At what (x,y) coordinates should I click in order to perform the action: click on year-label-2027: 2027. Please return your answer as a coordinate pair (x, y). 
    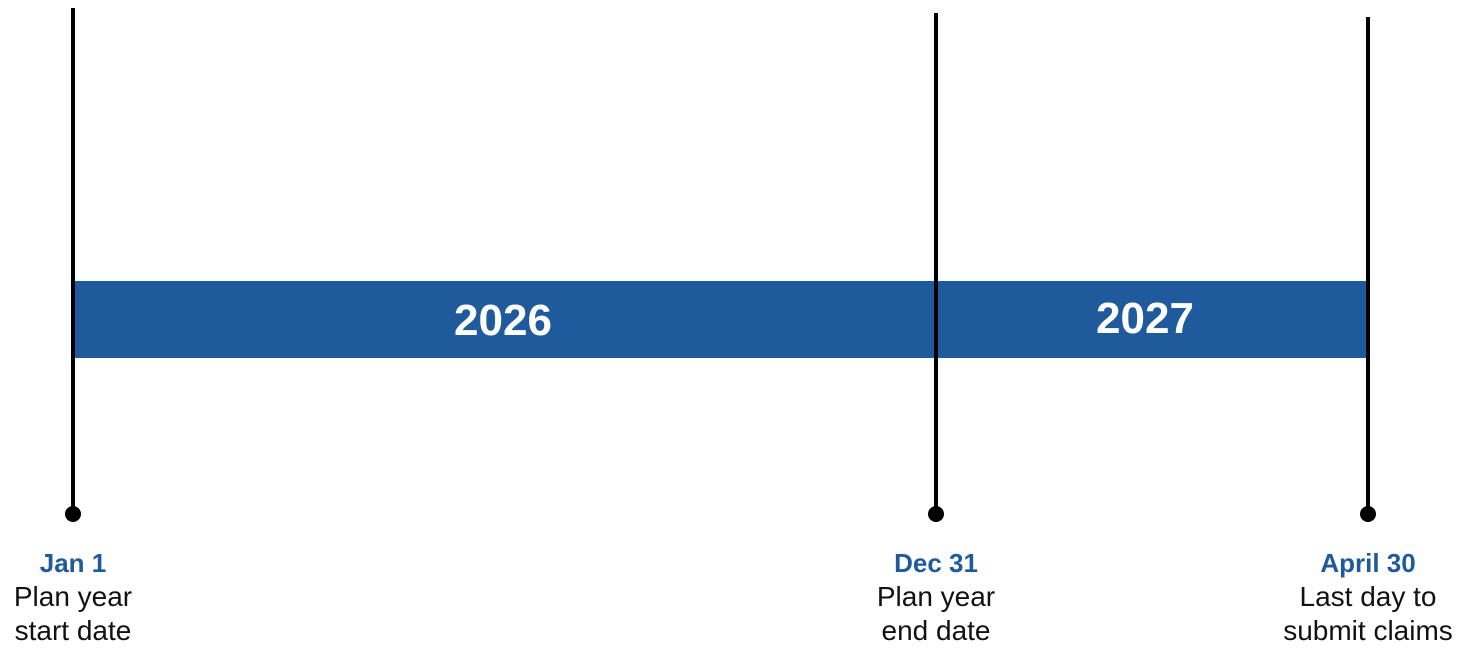
    Looking at the image, I should click on (1145, 318).